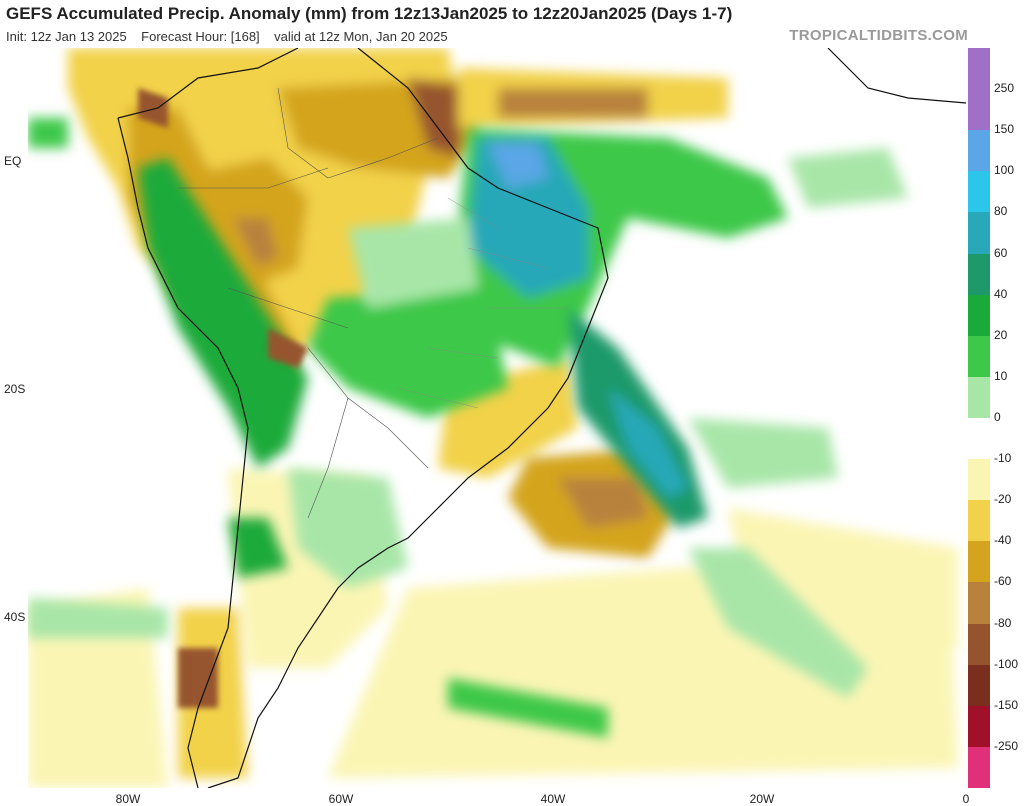  Describe the element at coordinates (408, 353) in the screenshot. I see `wet-inland-brazil` at that location.